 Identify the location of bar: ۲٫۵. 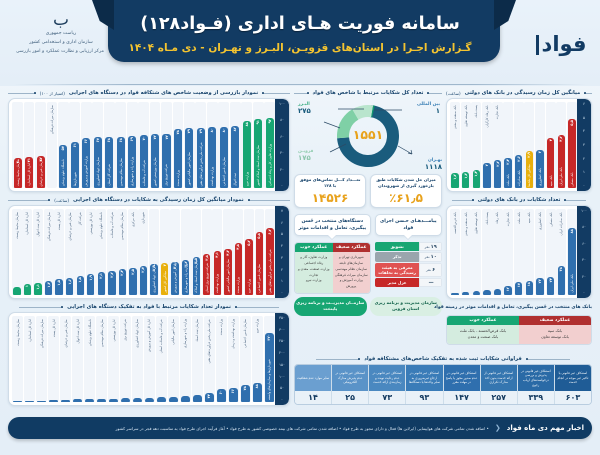
(133, 281).